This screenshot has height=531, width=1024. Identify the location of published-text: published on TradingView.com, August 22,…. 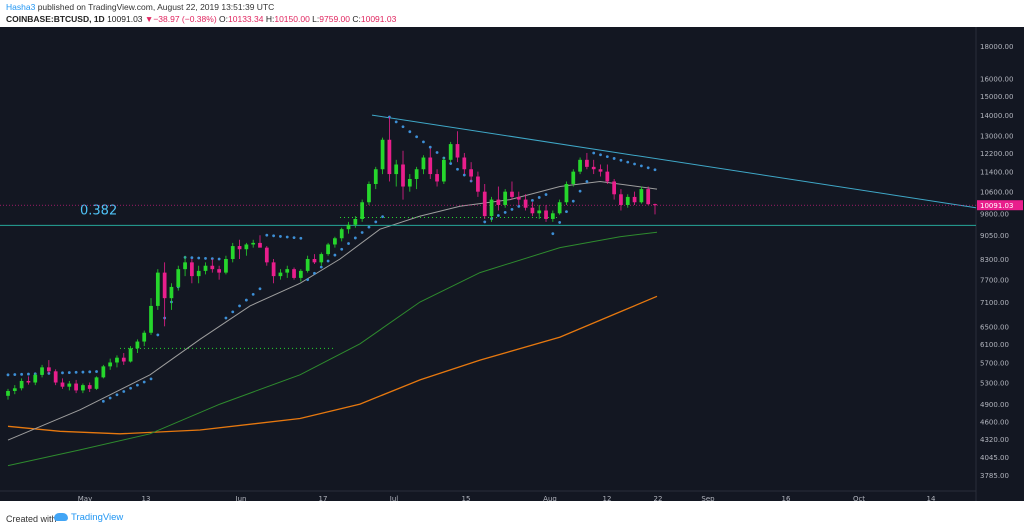
(156, 7).